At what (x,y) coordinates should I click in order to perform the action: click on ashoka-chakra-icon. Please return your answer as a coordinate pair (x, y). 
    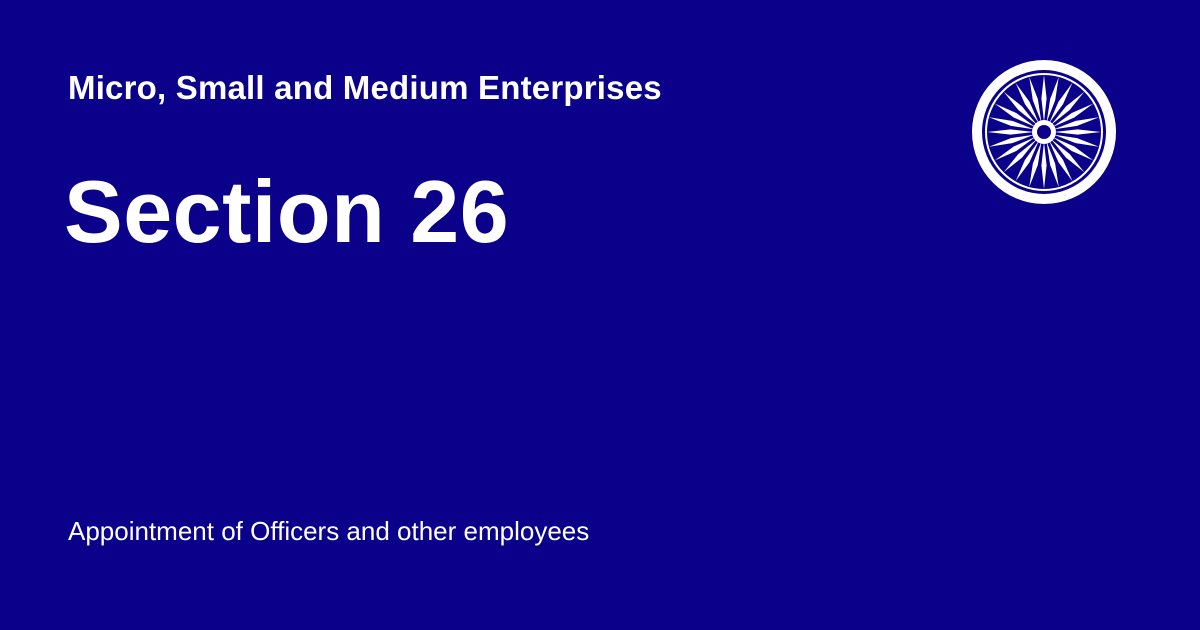
    Looking at the image, I should click on (1044, 132).